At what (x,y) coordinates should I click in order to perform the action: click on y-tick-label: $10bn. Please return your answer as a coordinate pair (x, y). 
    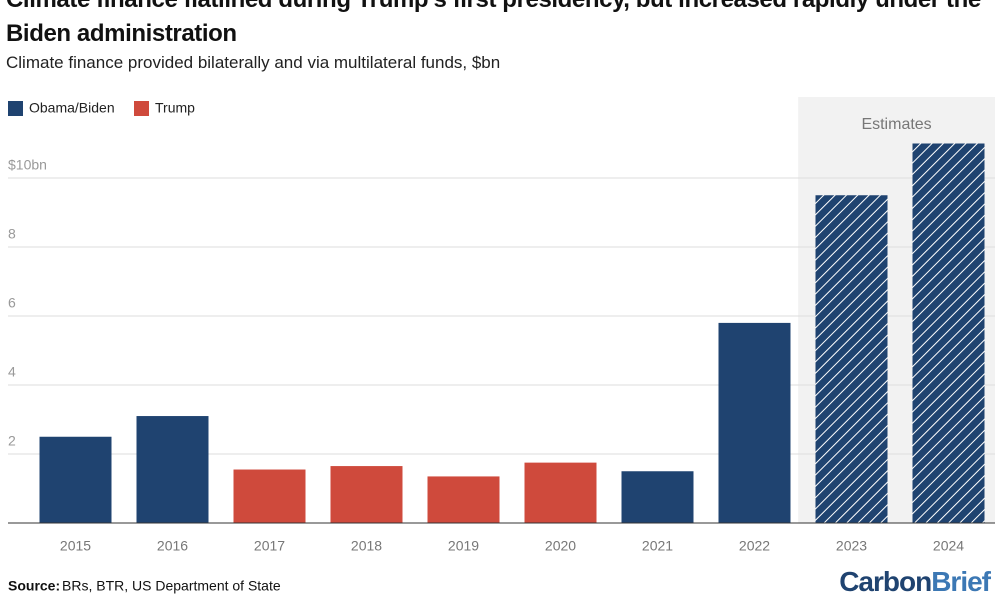
    Looking at the image, I should click on (27, 165).